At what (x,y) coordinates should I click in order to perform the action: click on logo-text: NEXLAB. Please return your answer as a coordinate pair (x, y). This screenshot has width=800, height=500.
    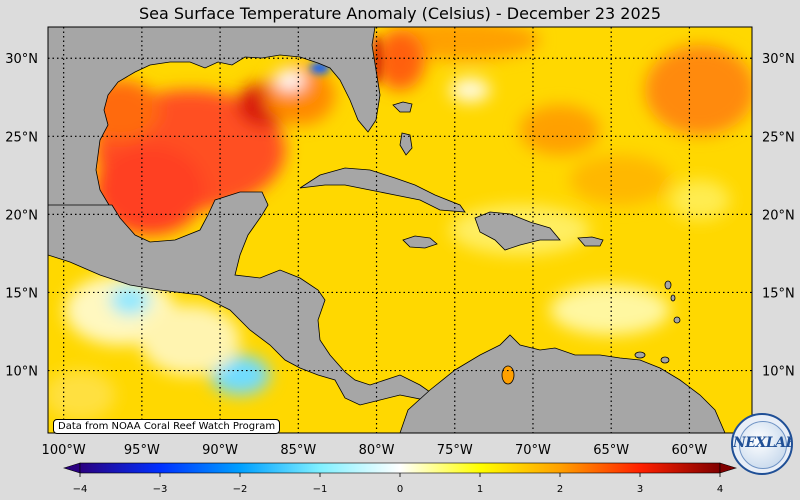
    Looking at the image, I should click on (763, 443).